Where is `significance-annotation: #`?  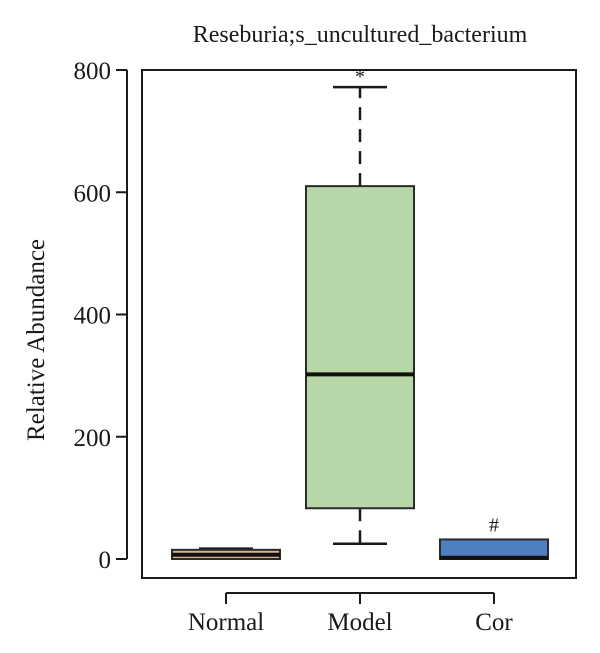
significance-annotation: # is located at coordinates (494, 525).